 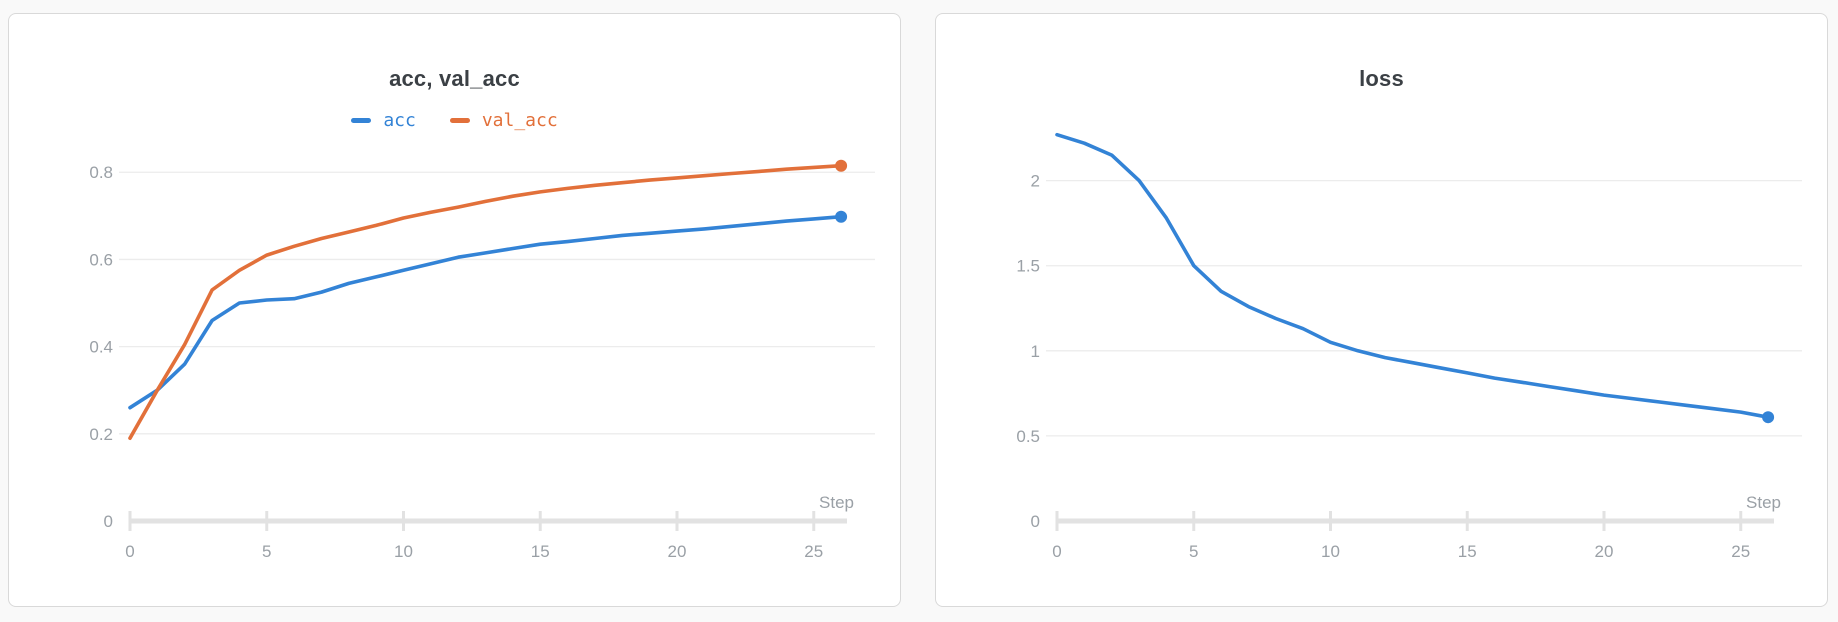 I want to click on y-tick-label: 0.4, so click(x=101, y=347).